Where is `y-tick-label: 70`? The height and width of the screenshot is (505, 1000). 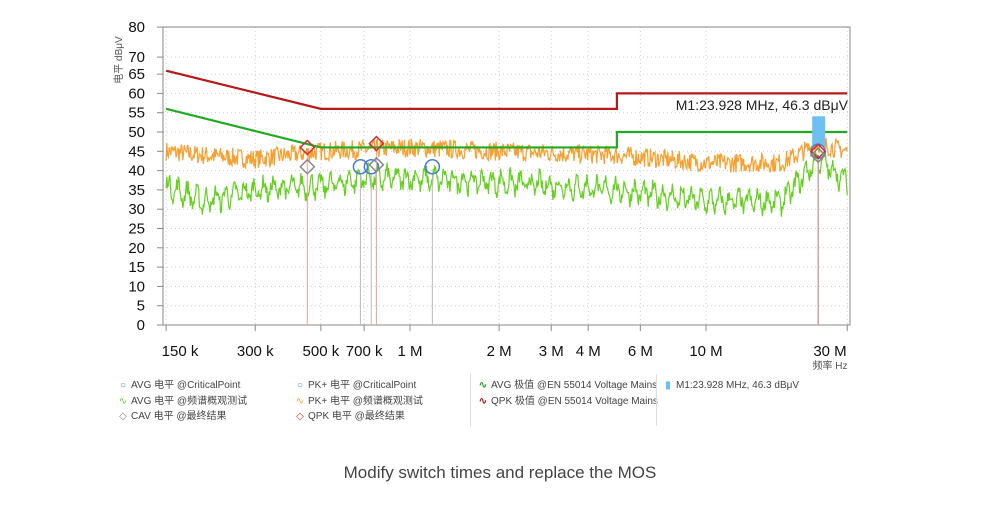
y-tick-label: 70 is located at coordinates (136, 57).